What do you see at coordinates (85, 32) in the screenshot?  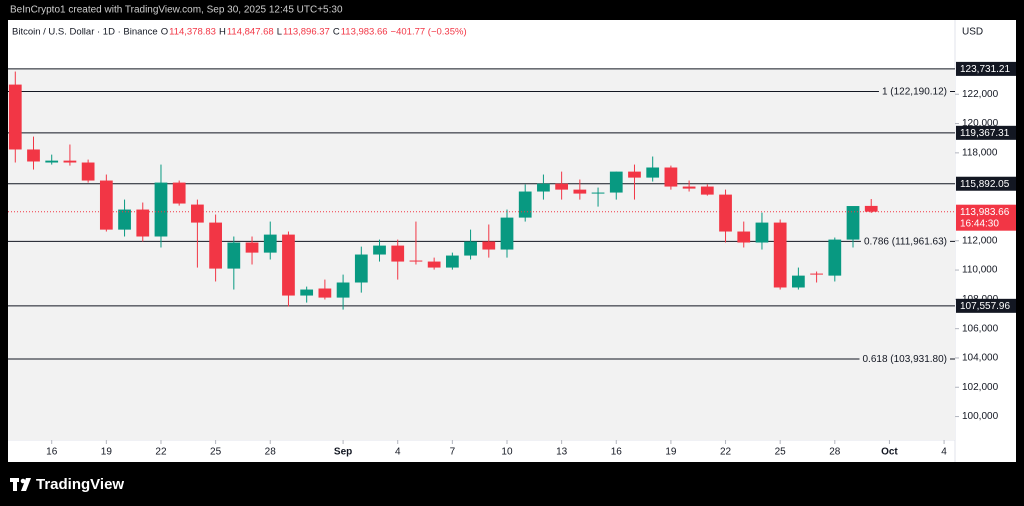 I see `symbol-title: Bitcoin / U.S. Dollar · 1D · Binance` at bounding box center [85, 32].